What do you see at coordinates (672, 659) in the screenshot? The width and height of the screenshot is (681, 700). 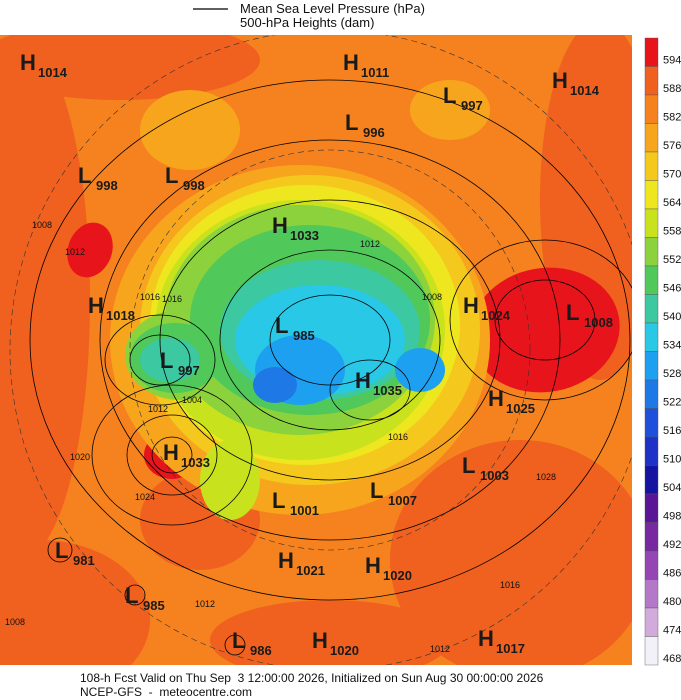 I see `colorbar-label: 468` at bounding box center [672, 659].